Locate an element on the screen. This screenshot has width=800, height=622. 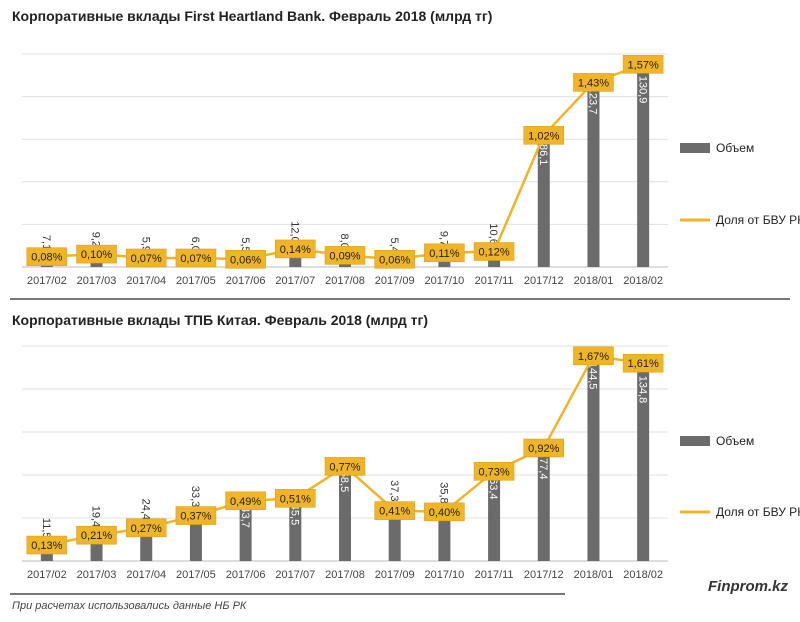
footer-divider is located at coordinates (287, 594).